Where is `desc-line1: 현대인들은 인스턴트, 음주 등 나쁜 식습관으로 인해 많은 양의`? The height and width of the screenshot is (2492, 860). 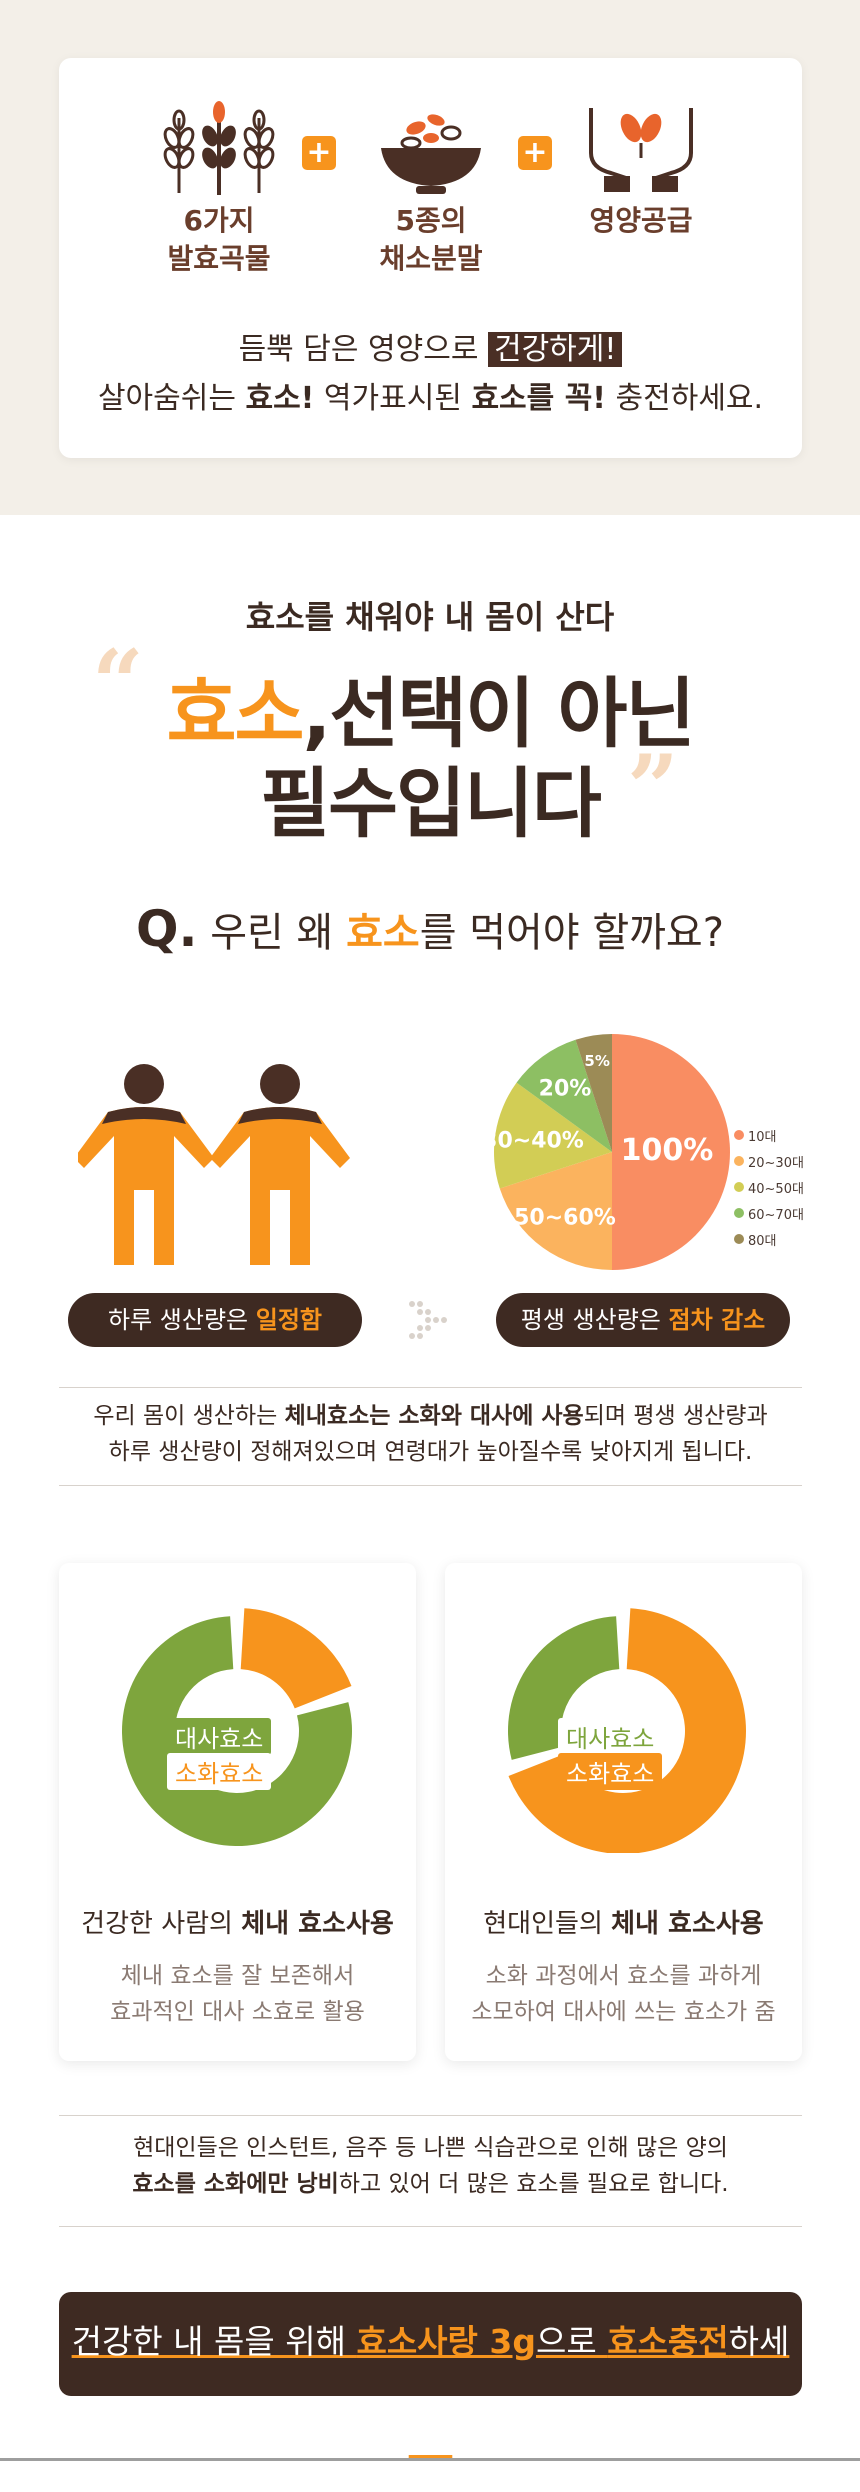
desc-line1: 현대인들은 인스턴트, 음주 등 나쁜 식습관으로 인해 많은 양의 is located at coordinates (430, 2148).